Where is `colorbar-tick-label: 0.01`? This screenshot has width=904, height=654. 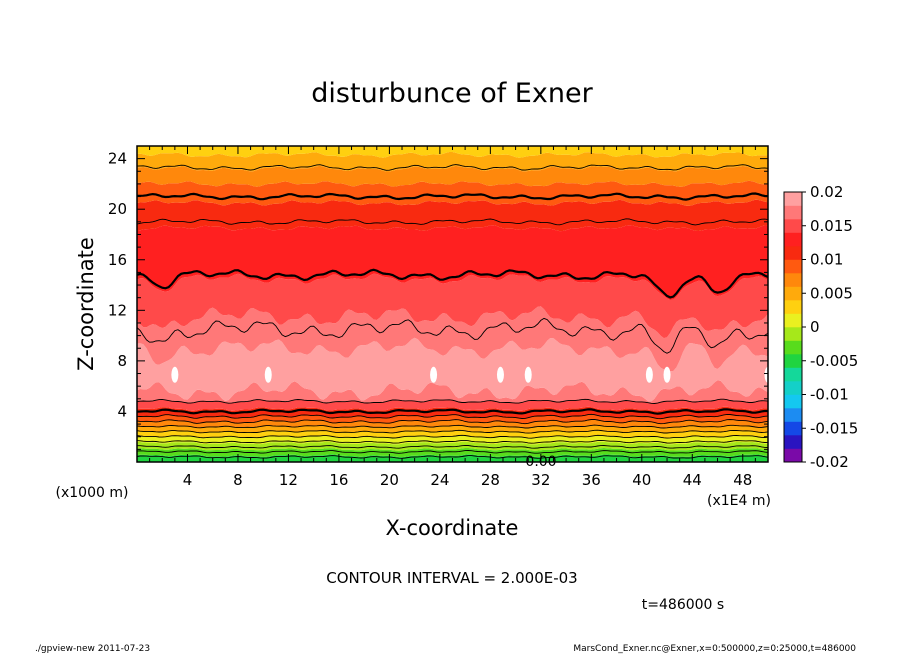 colorbar-tick-label: 0.01 is located at coordinates (826, 260).